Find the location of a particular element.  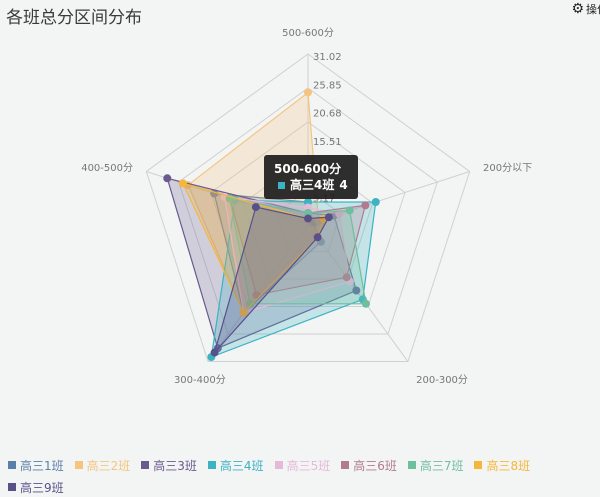

tooltip-row: 高三4班 4 is located at coordinates (311, 185).